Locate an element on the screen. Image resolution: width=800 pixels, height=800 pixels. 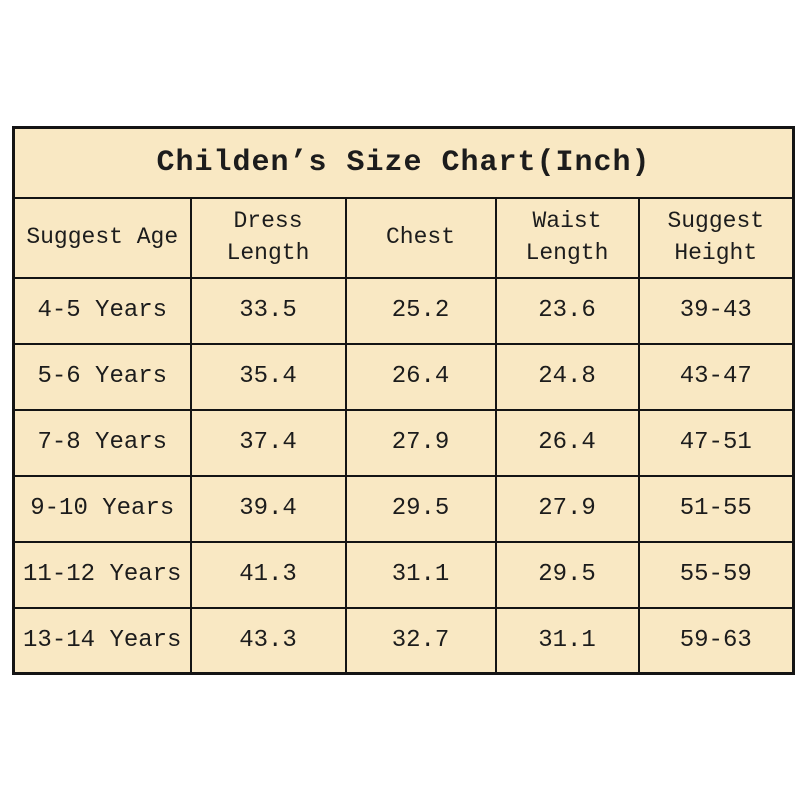
table-row: 4-5 Years 33.5 25.2 23.6 39-43 is located at coordinates (403, 310).